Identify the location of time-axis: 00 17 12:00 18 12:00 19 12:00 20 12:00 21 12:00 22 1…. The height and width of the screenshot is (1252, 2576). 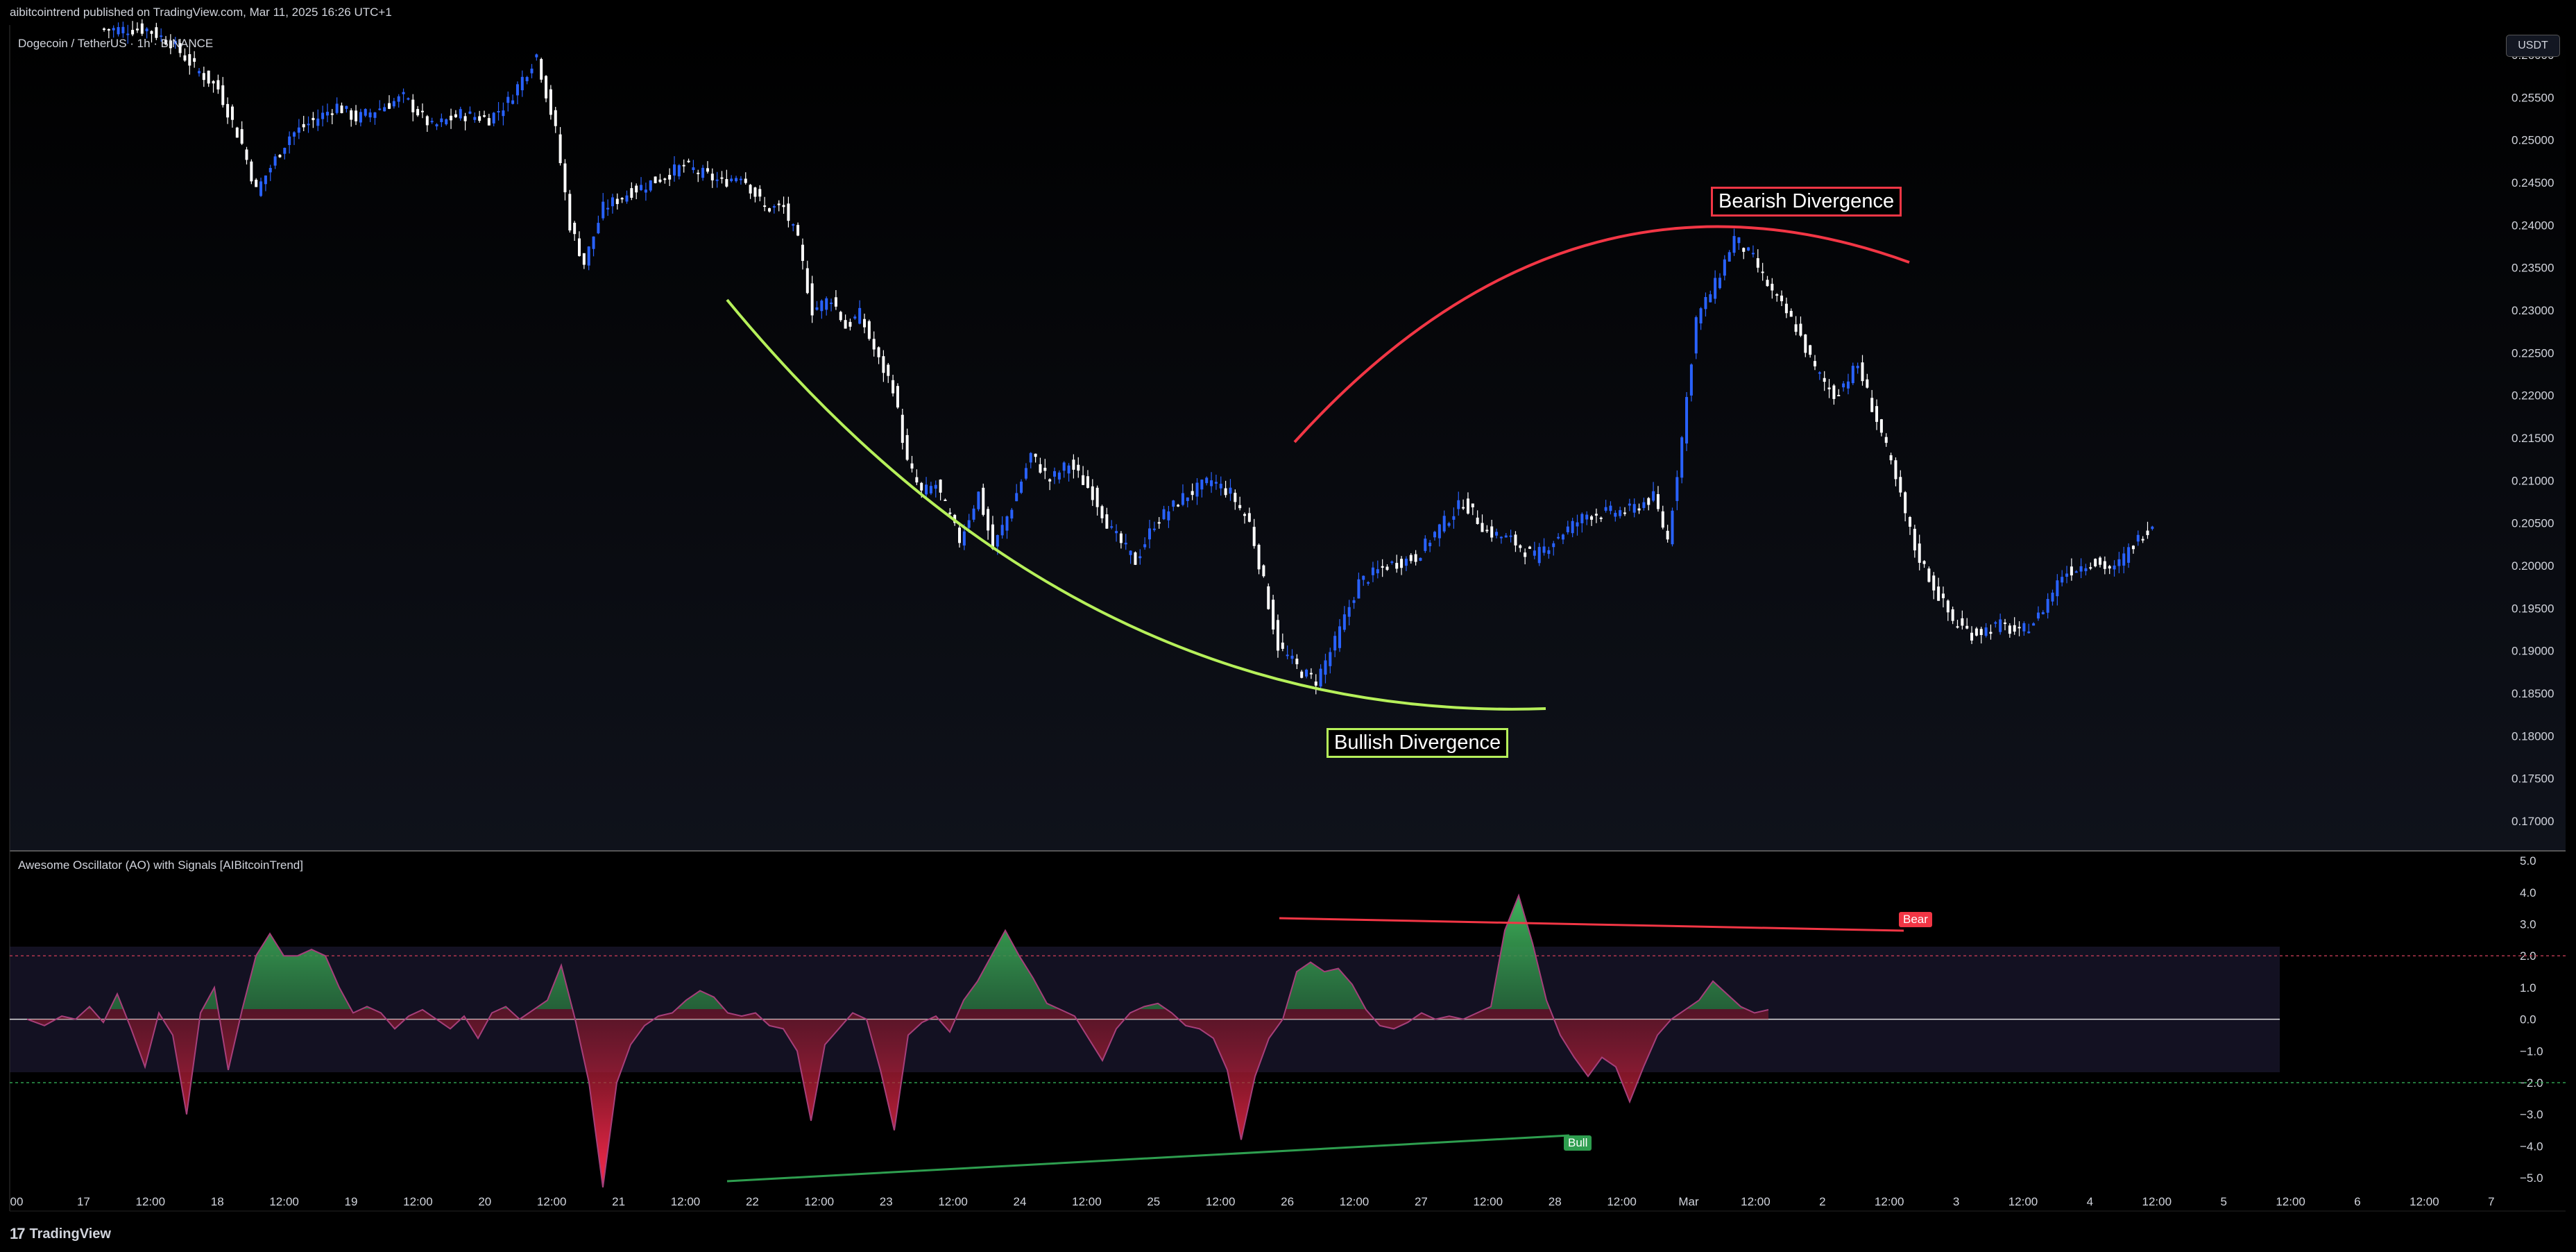
(1252, 1201).